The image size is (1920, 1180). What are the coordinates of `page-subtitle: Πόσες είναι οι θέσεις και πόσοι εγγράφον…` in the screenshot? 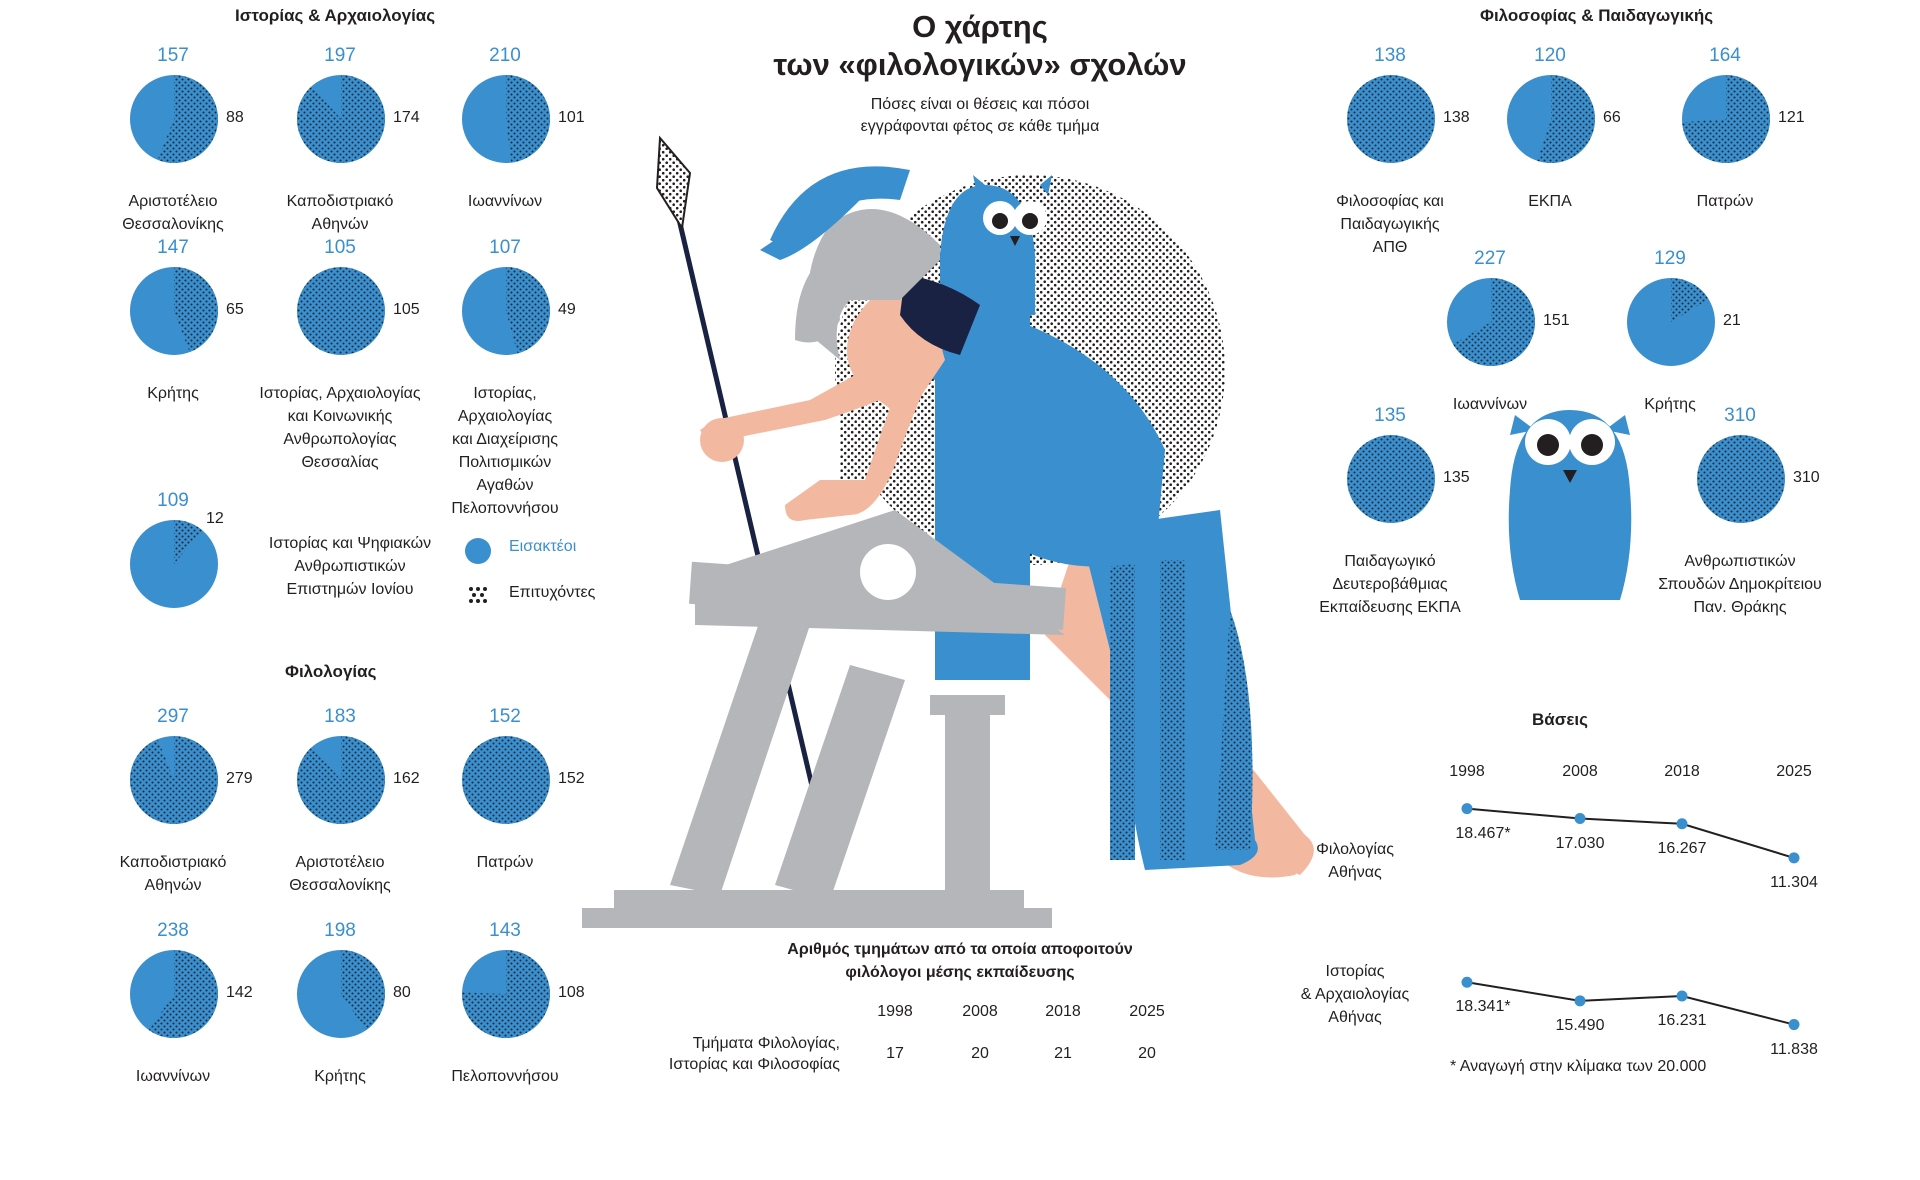 It's located at (980, 116).